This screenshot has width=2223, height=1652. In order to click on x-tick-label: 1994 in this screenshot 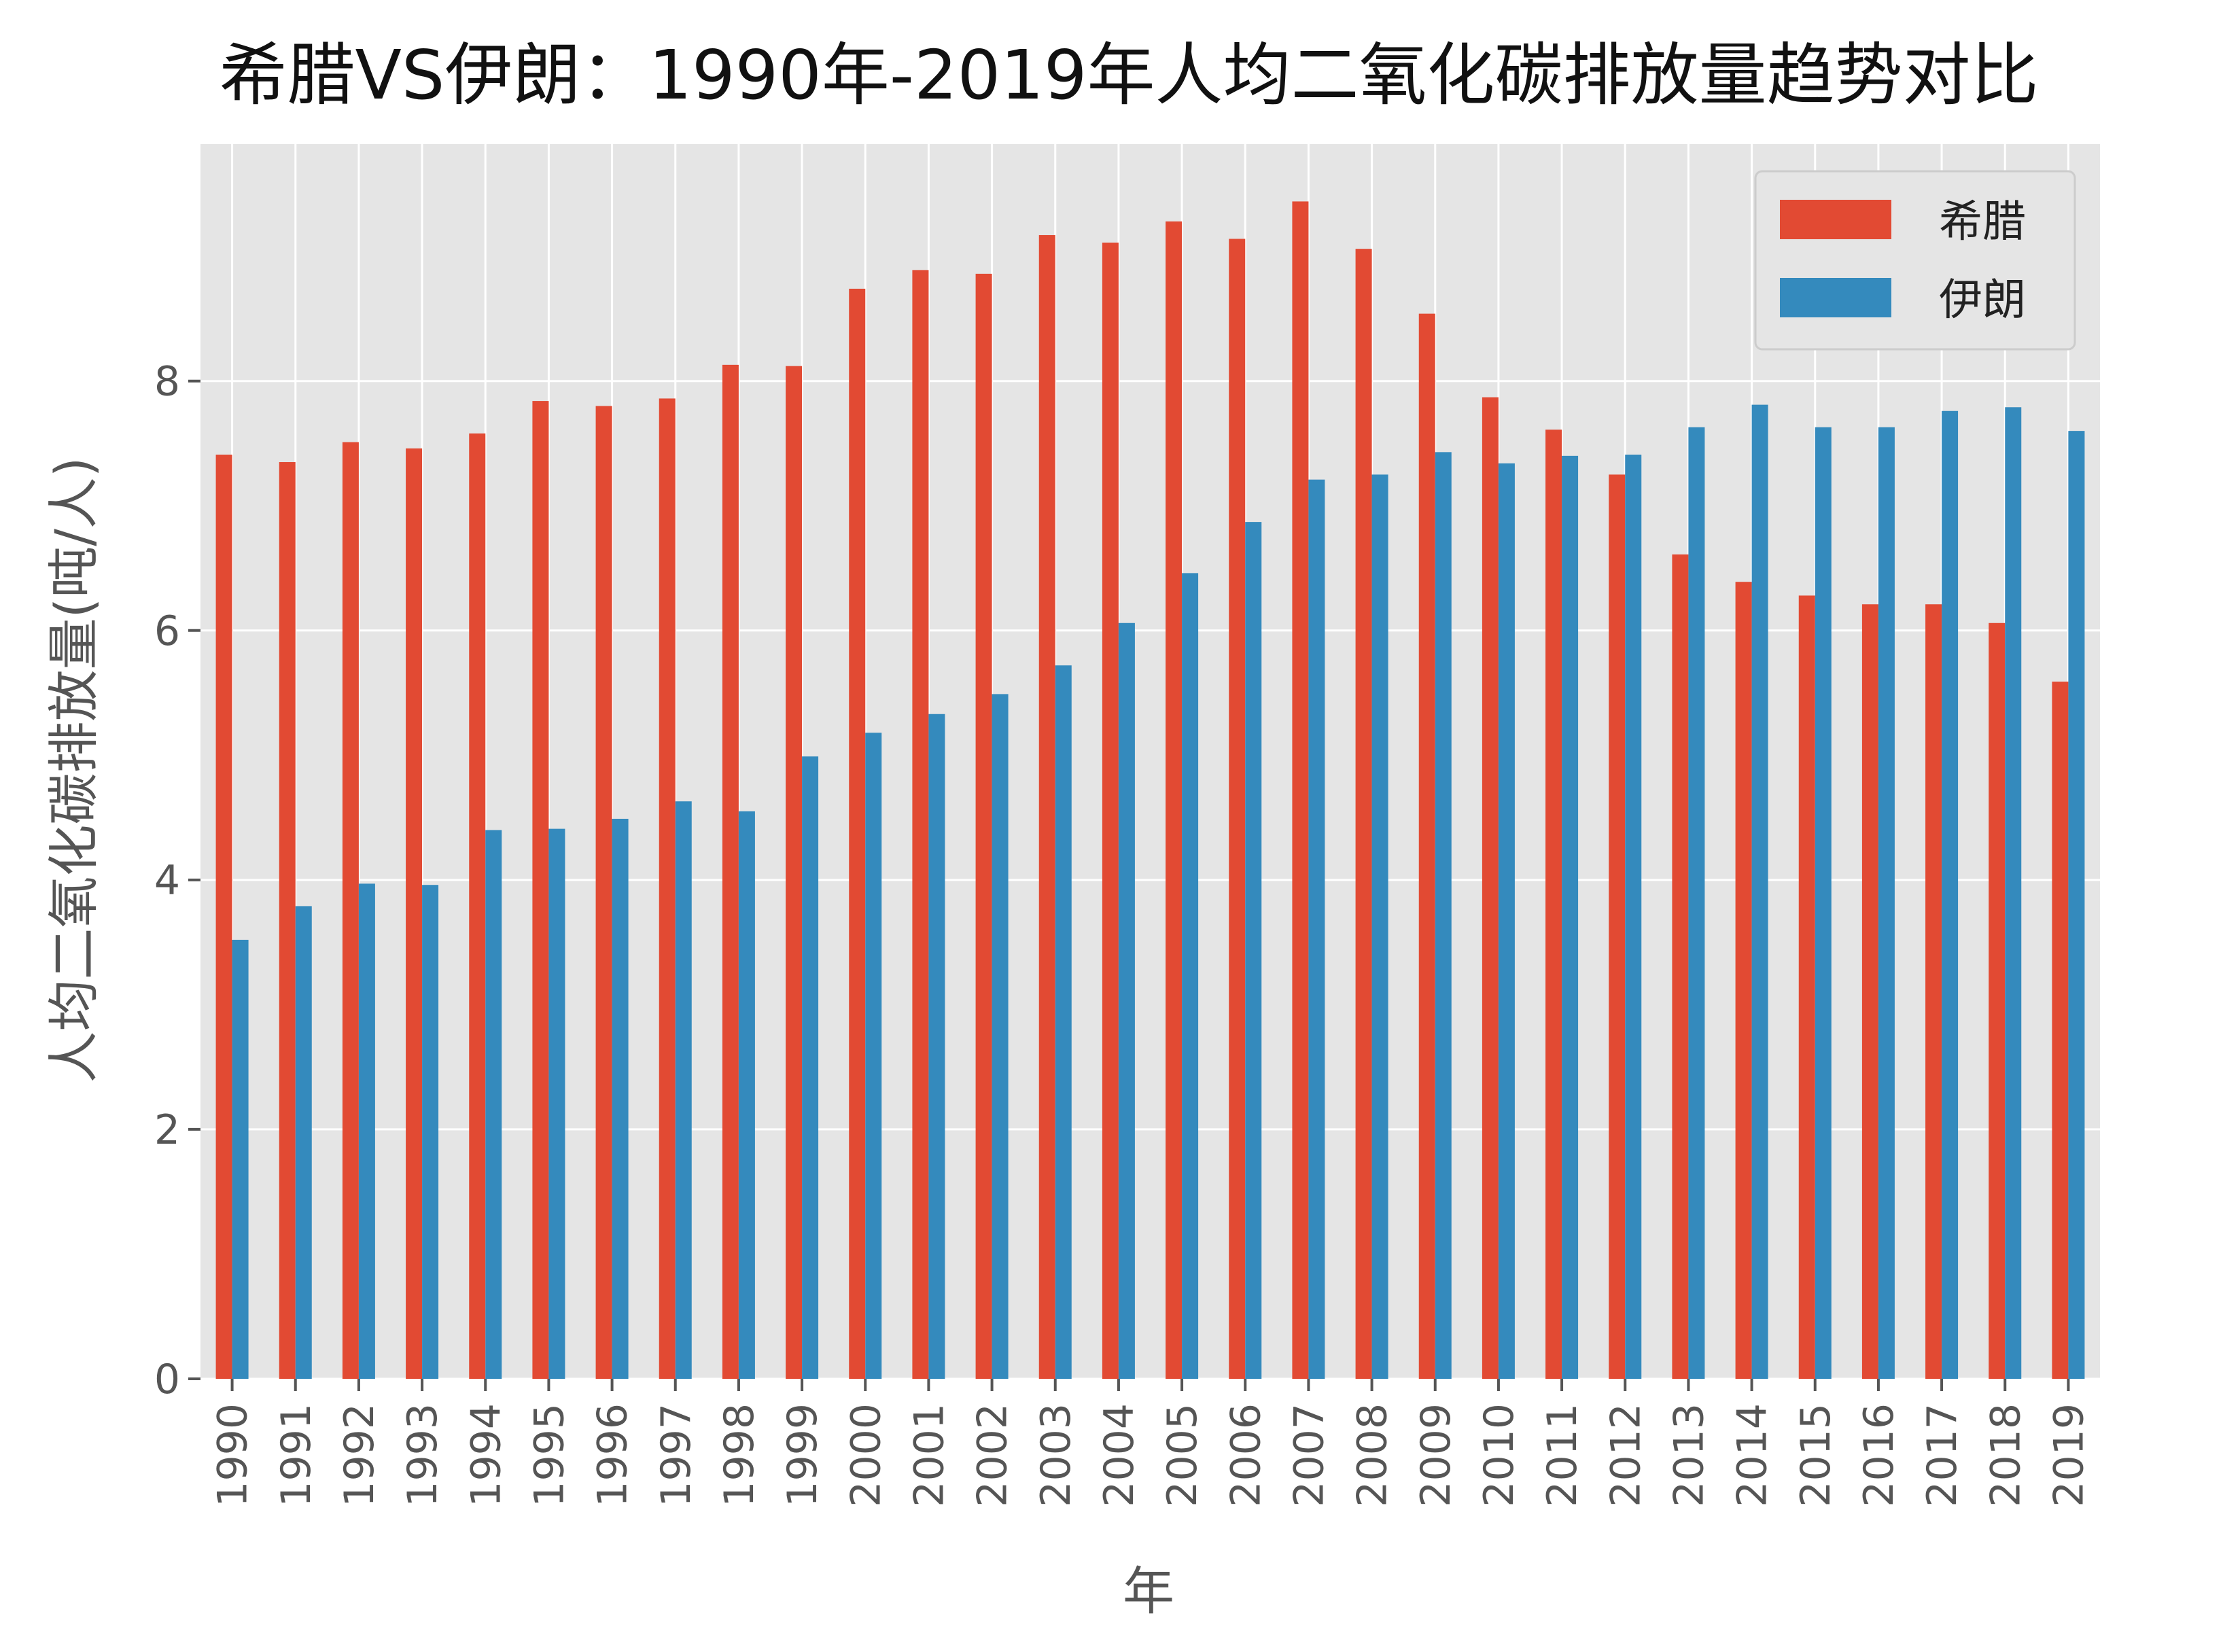, I will do `click(486, 1455)`.